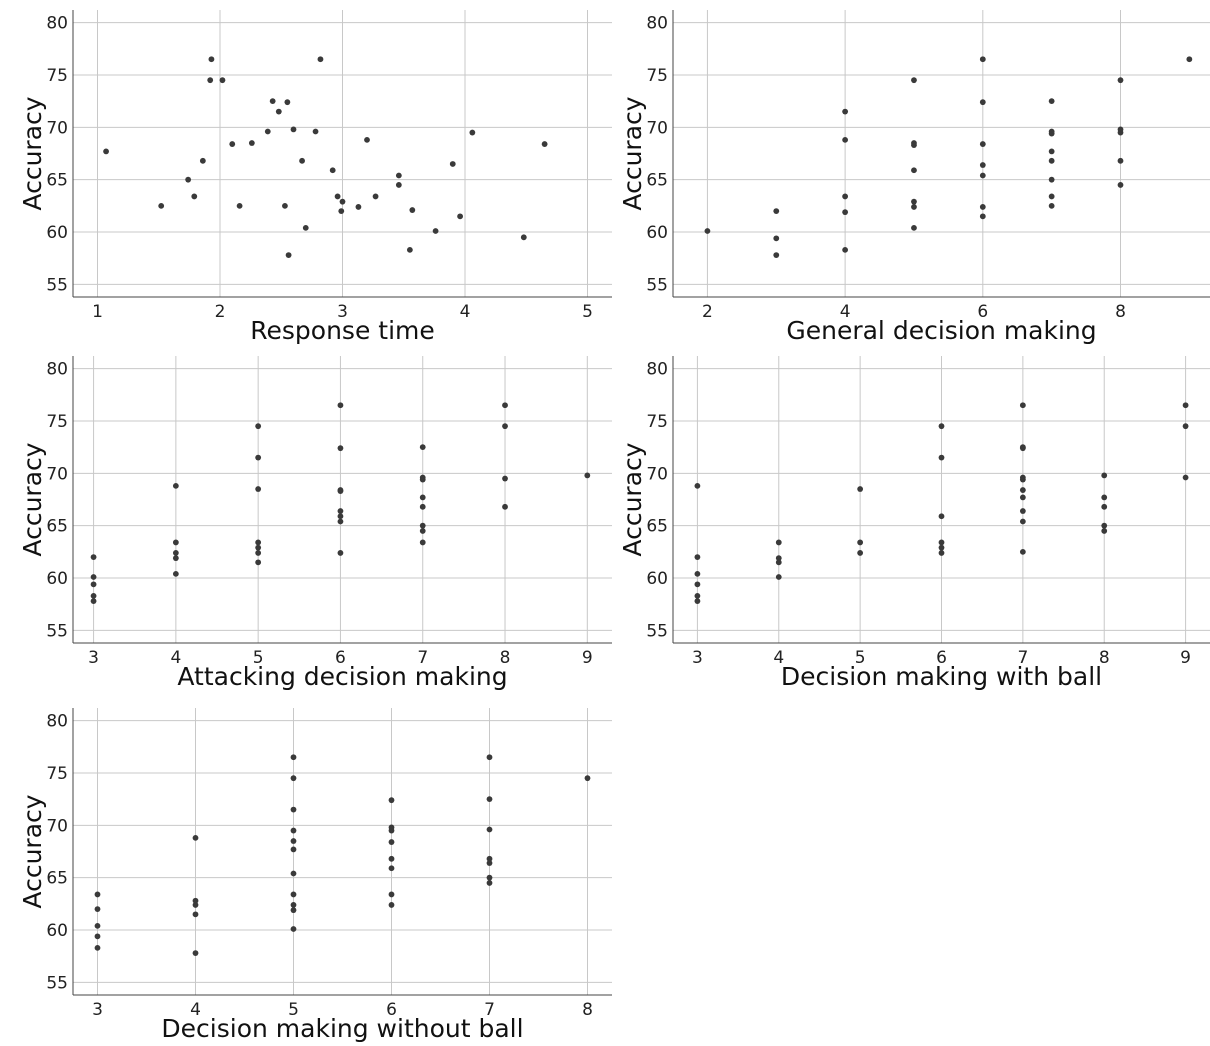  Describe the element at coordinates (657, 579) in the screenshot. I see `y-tick-label: 60` at that location.